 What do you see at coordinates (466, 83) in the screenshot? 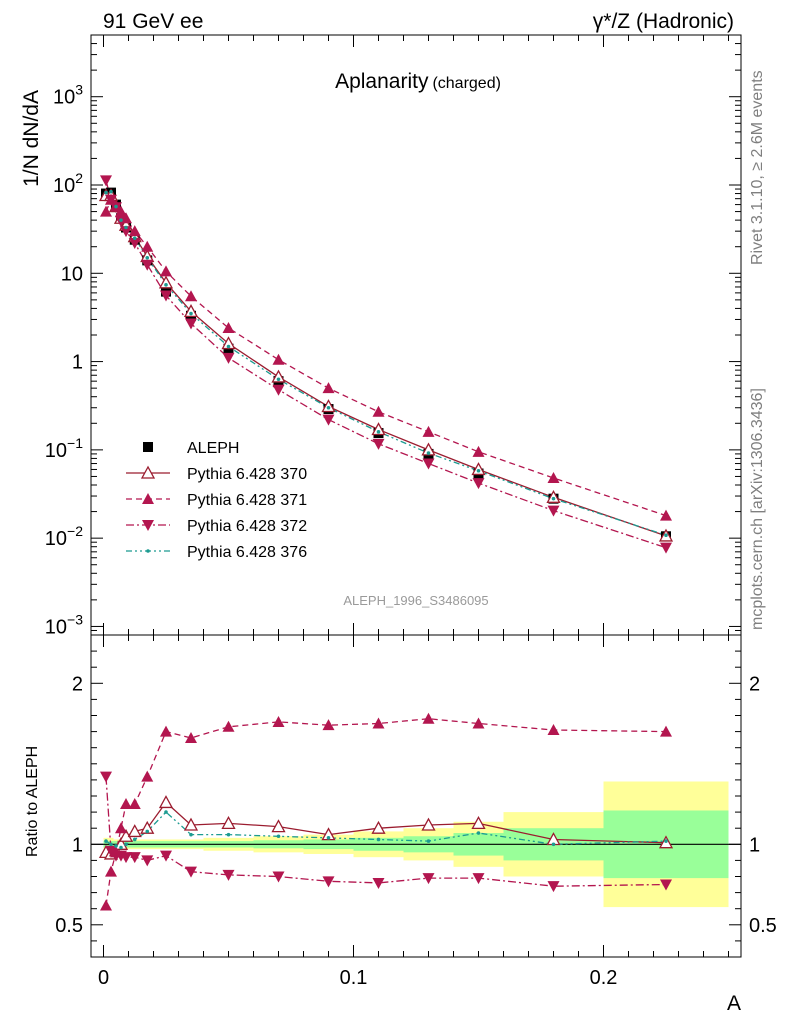
I see `chart-title-sub: (charged)` at bounding box center [466, 83].